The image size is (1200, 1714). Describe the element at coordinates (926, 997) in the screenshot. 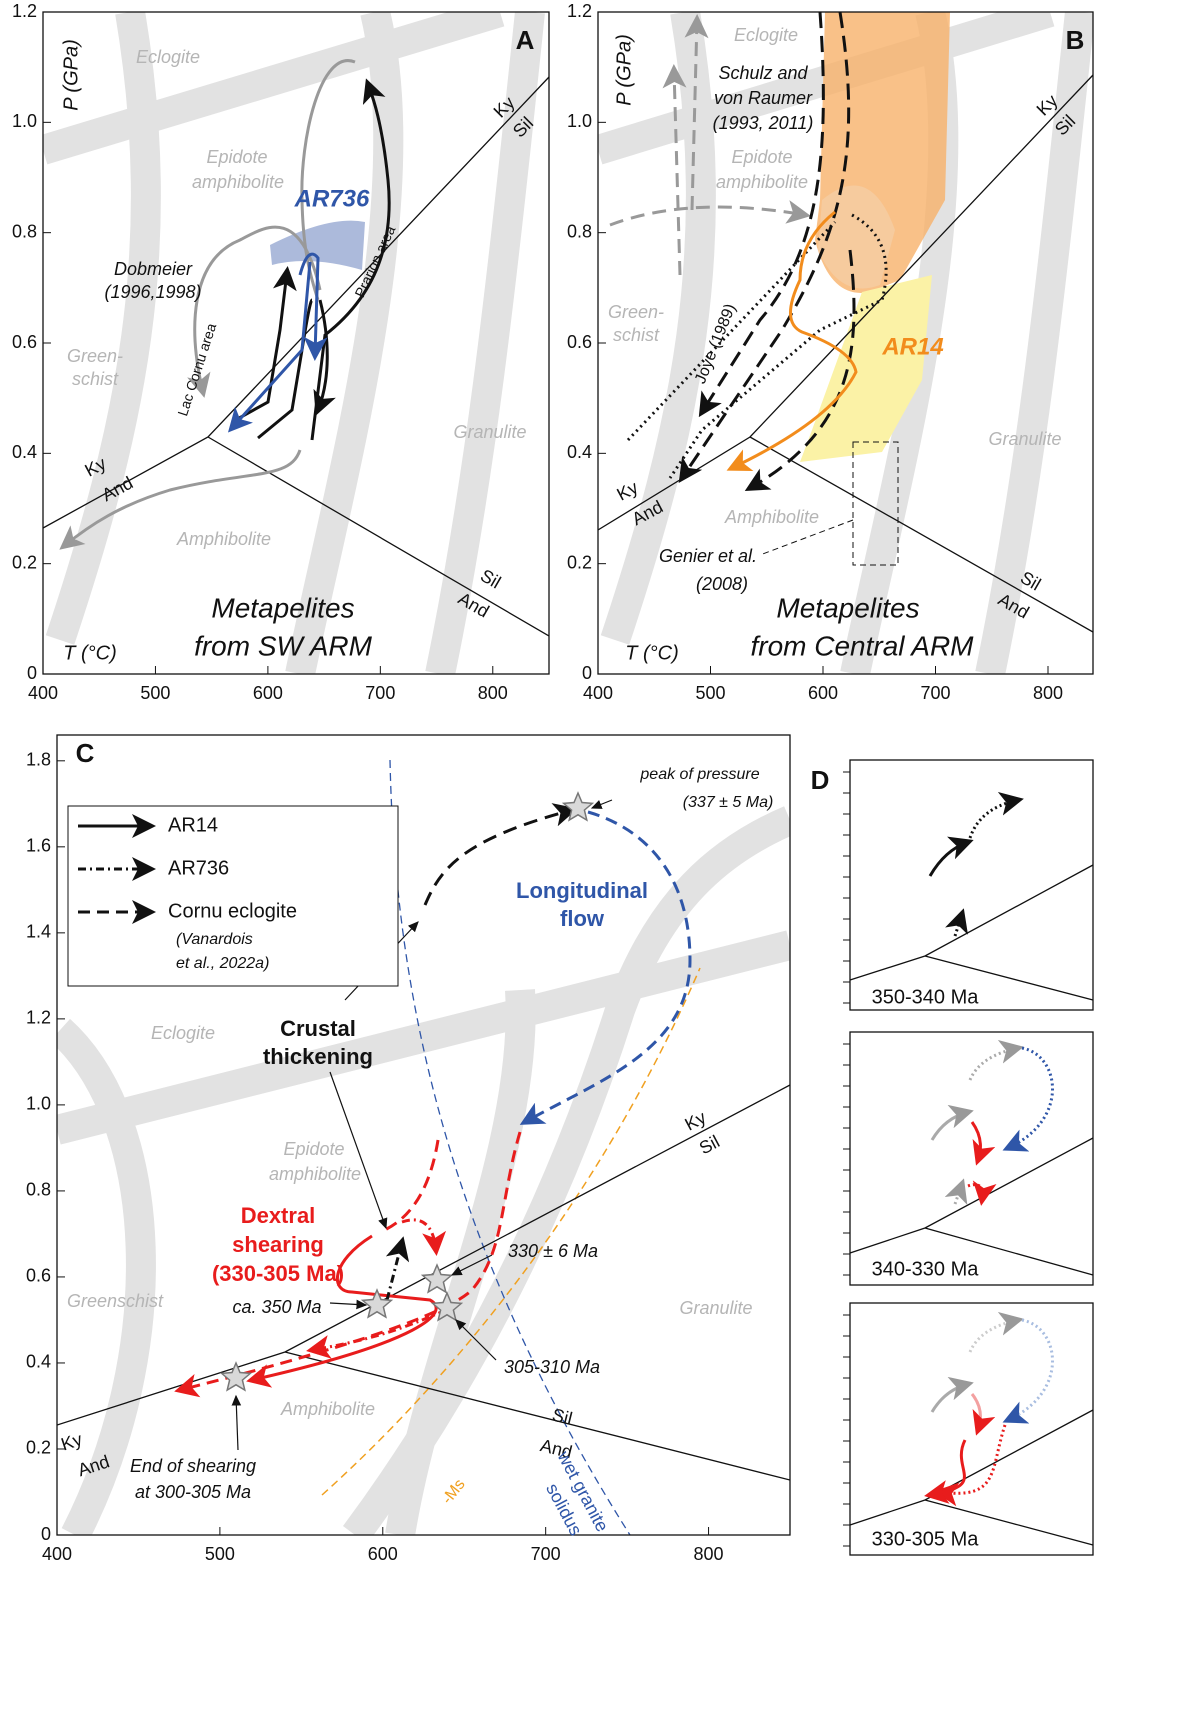

I see `time-label: 350-340 Ma` at that location.